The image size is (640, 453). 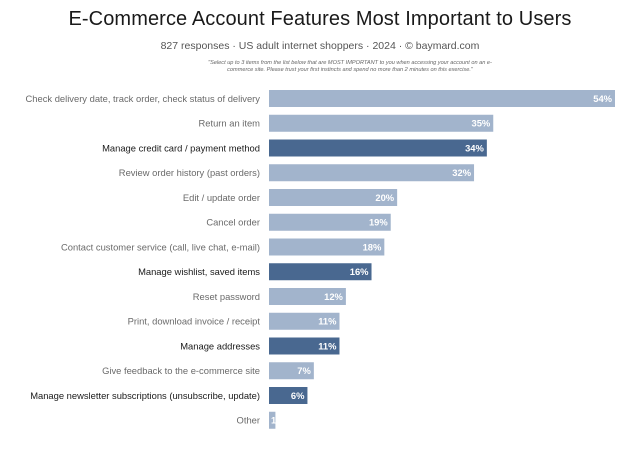 I want to click on value-label: 6%, so click(x=298, y=395).